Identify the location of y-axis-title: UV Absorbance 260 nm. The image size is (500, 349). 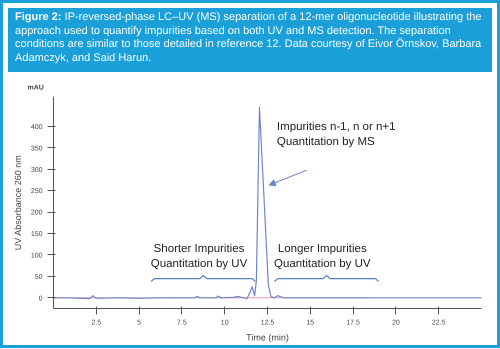
(17, 202).